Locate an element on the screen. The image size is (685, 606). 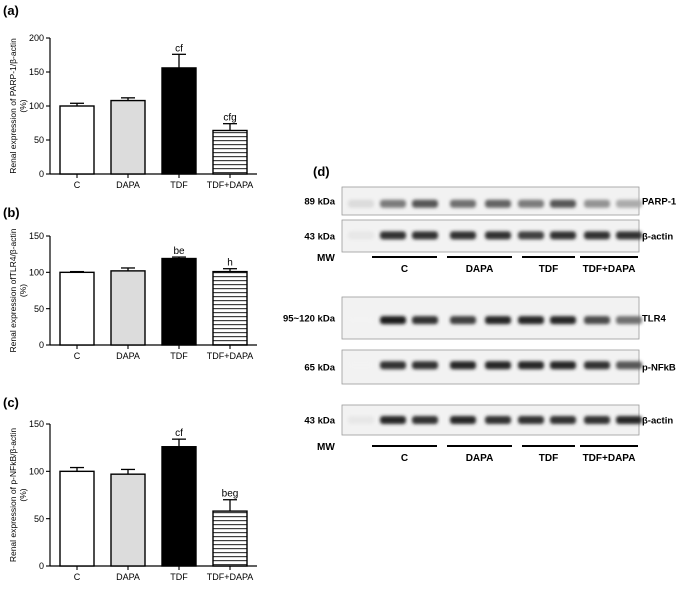
protein-label: TLR4 is located at coordinates (654, 319).